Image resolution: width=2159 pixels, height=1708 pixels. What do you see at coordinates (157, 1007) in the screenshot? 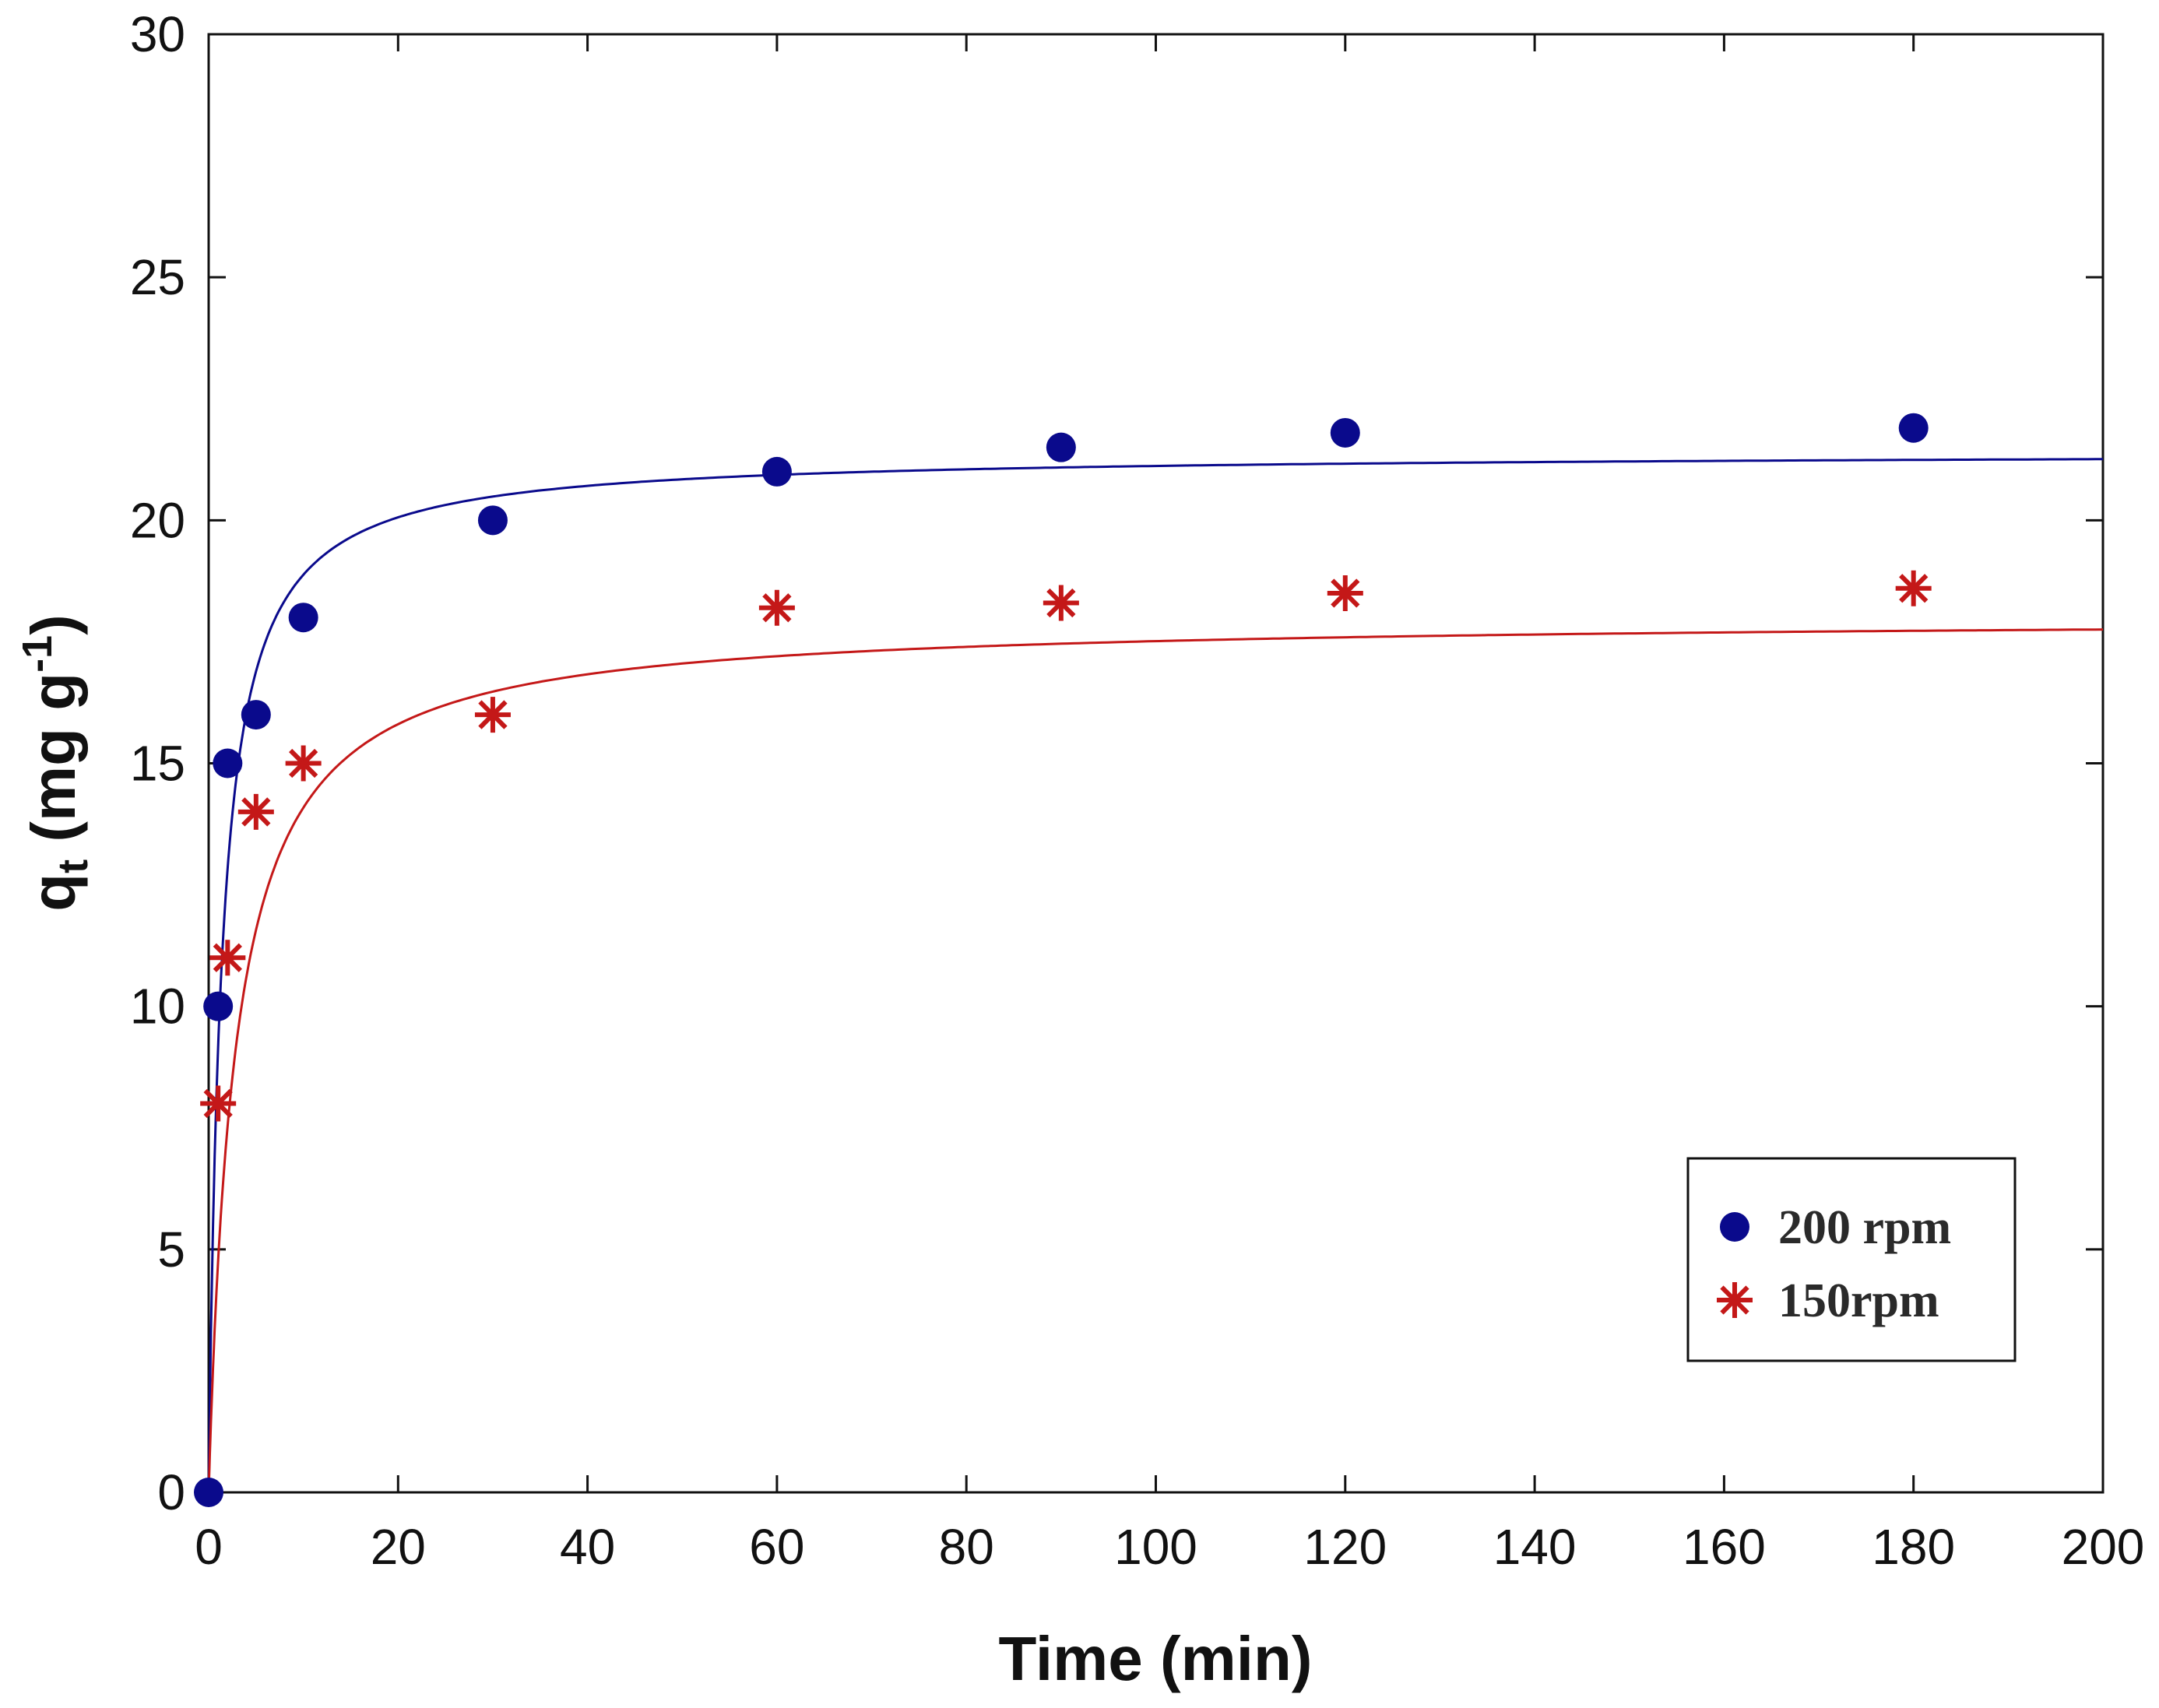
I see `y-tick-label: 10` at bounding box center [157, 1007].